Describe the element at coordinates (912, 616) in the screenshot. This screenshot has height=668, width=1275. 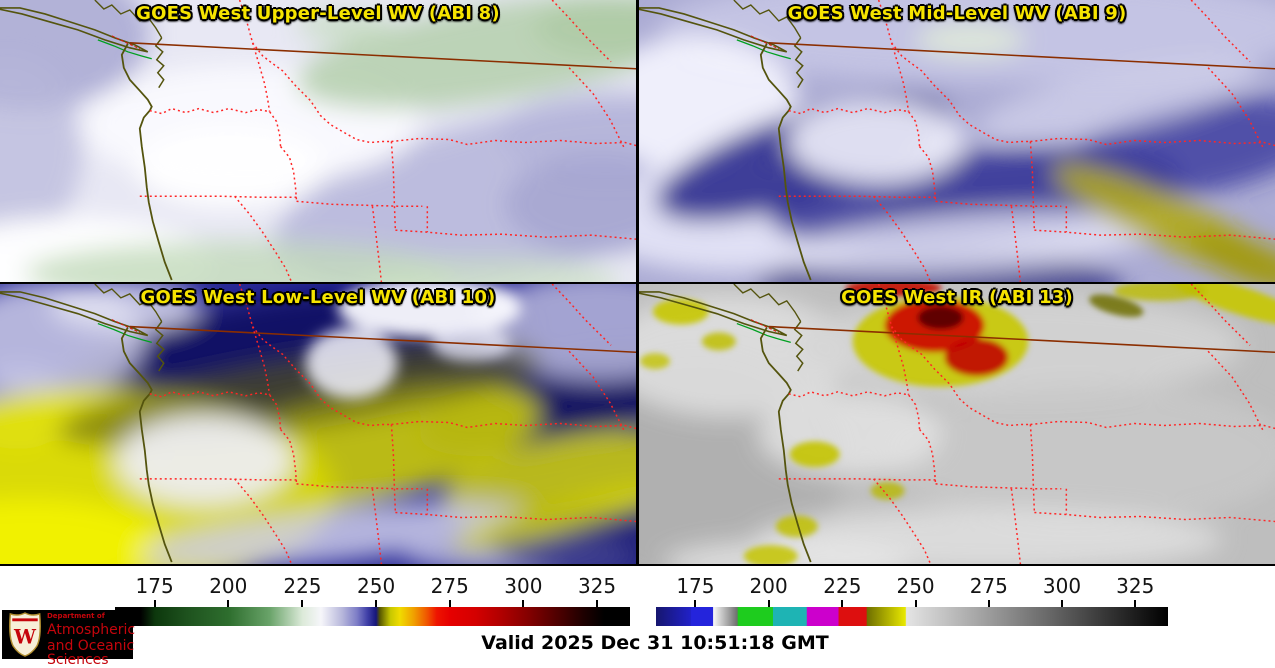
I see `colorbar-ir-gradient` at that location.